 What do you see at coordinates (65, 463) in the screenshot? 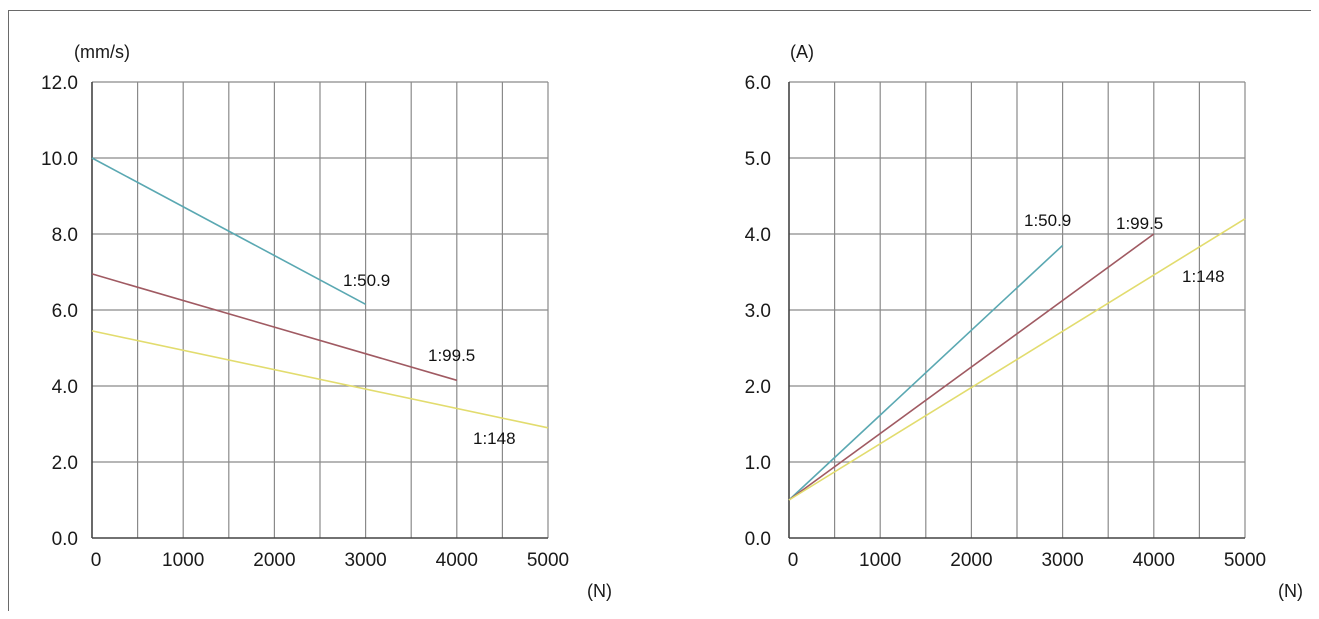
I see `speed-y-tick-label: 2.0` at bounding box center [65, 463].